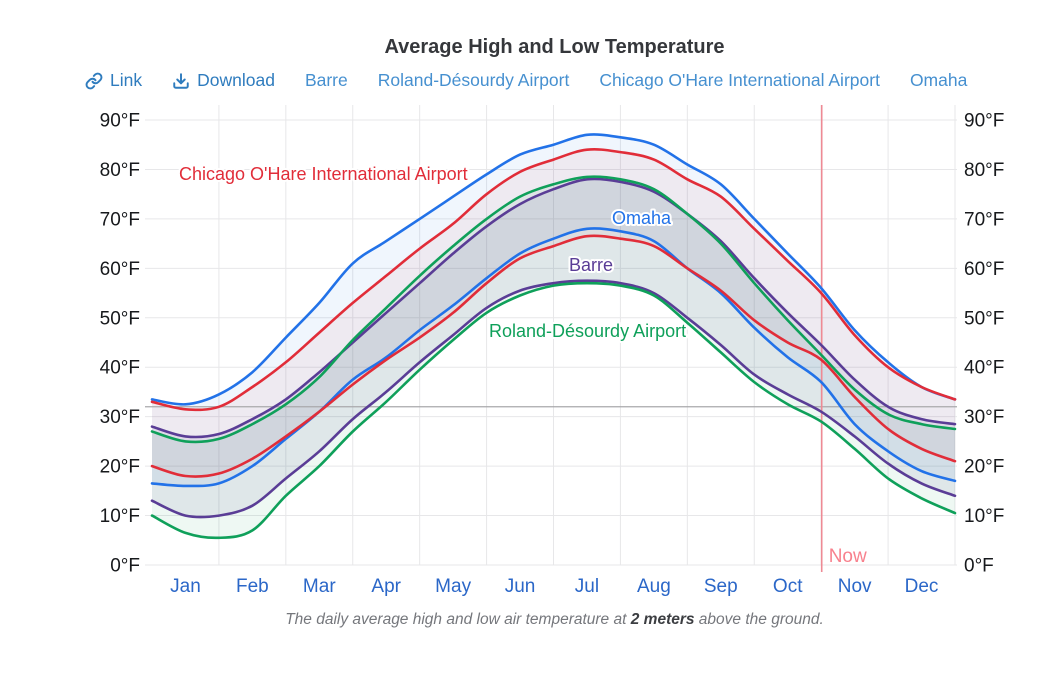 This screenshot has height=698, width=1049. What do you see at coordinates (587, 586) in the screenshot?
I see `month-label: Jul` at bounding box center [587, 586].